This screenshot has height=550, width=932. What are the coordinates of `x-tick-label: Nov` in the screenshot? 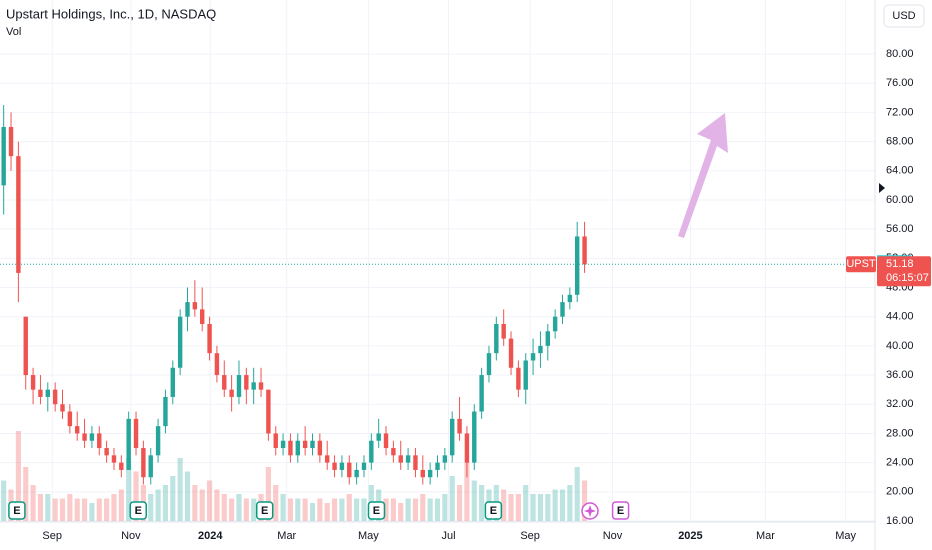 It's located at (613, 536).